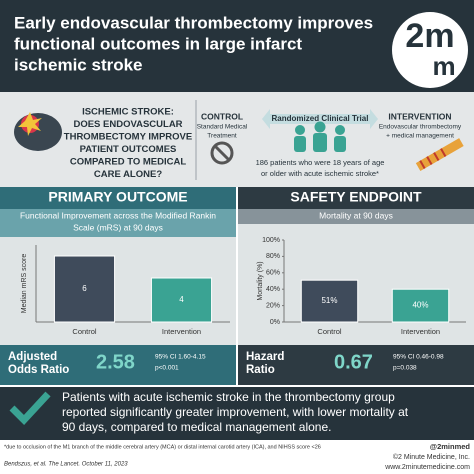 Image resolution: width=474 pixels, height=474 pixels. What do you see at coordinates (237, 457) in the screenshot?
I see `footer-bg` at bounding box center [237, 457].